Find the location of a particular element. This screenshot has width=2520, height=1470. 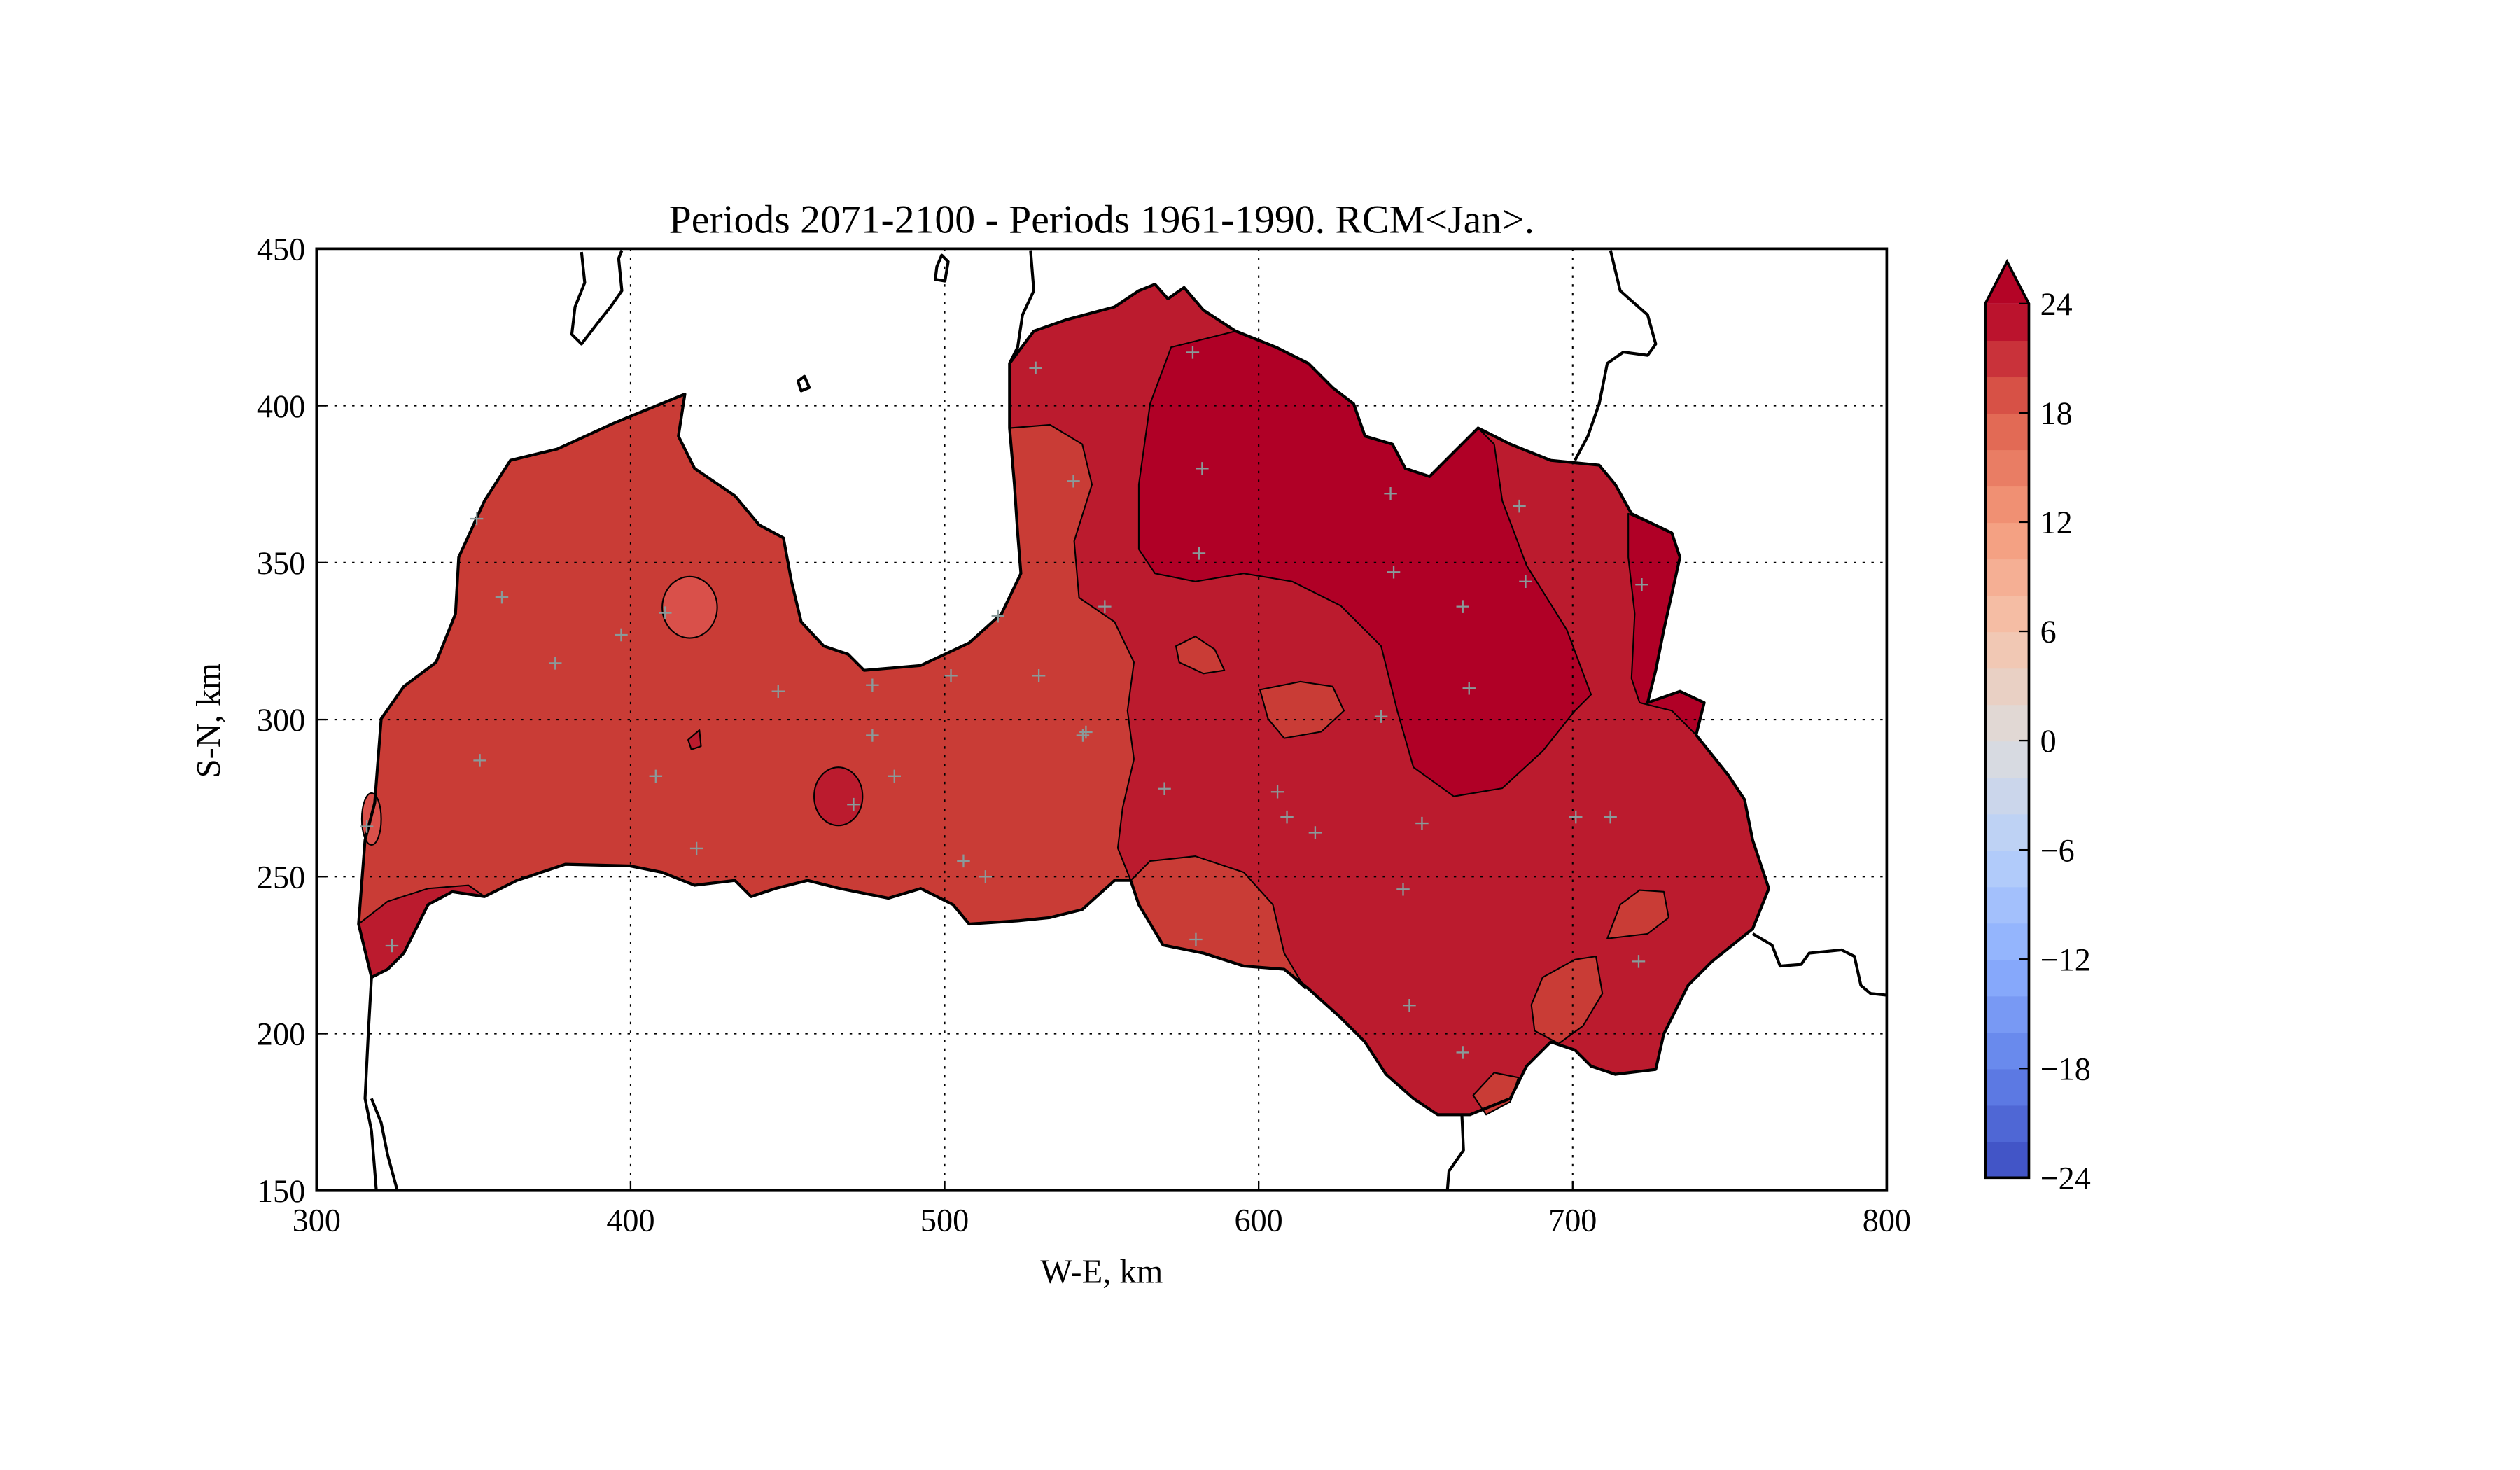

colorbar-tick-label: −24 is located at coordinates (2065, 1178).